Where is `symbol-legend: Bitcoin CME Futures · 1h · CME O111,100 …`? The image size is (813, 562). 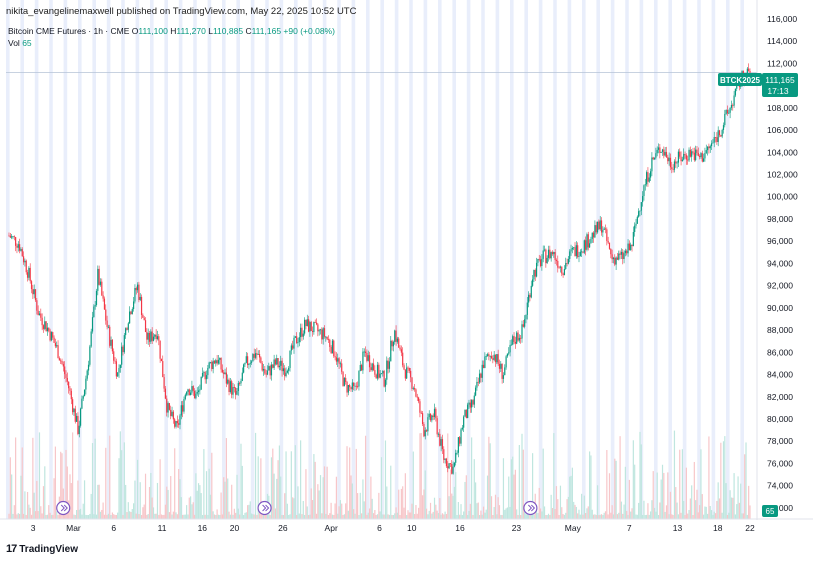 symbol-legend: Bitcoin CME Futures · 1h · CME O111,100 … is located at coordinates (171, 31).